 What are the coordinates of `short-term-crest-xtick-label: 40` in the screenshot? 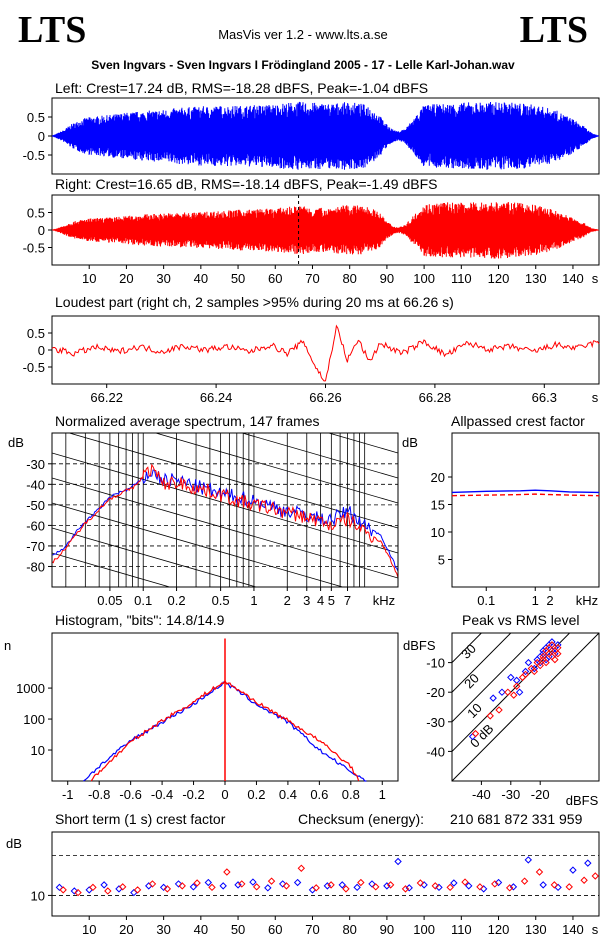 It's located at (201, 929).